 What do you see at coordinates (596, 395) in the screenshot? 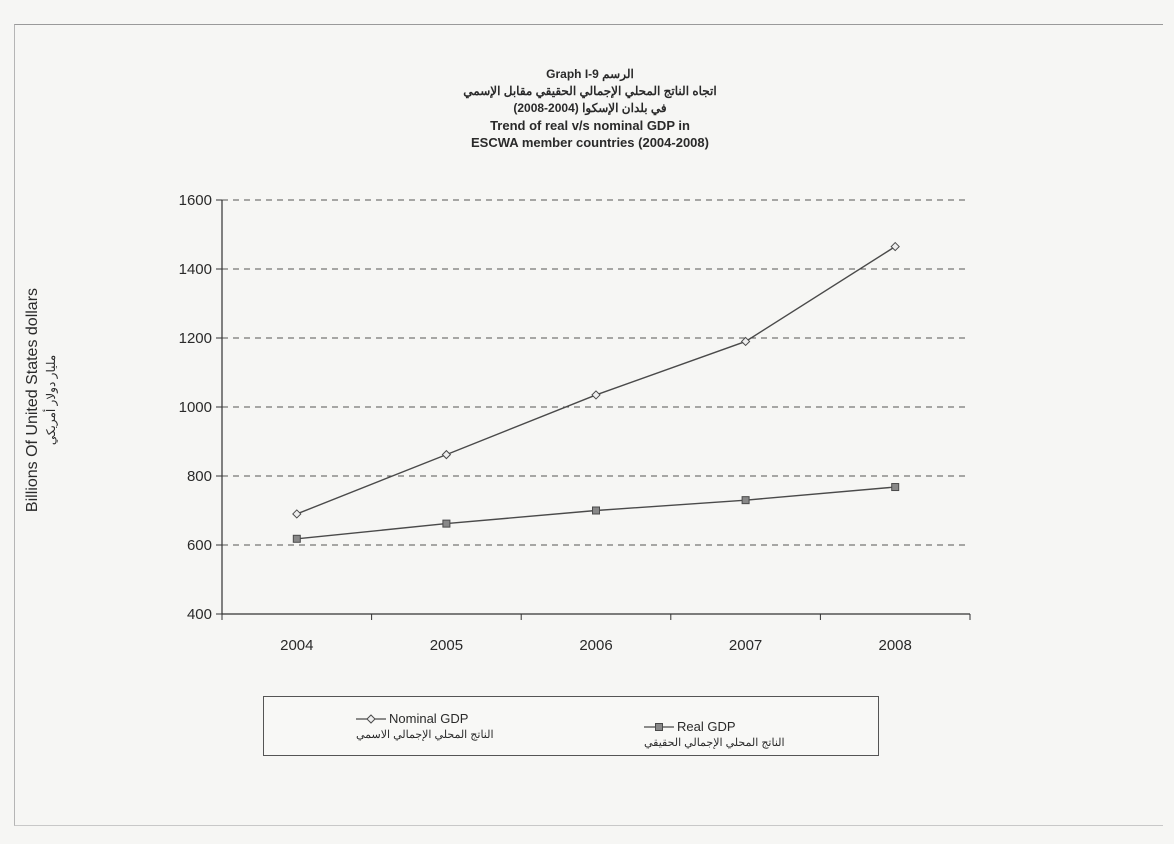
I see `point-nominal-2006` at bounding box center [596, 395].